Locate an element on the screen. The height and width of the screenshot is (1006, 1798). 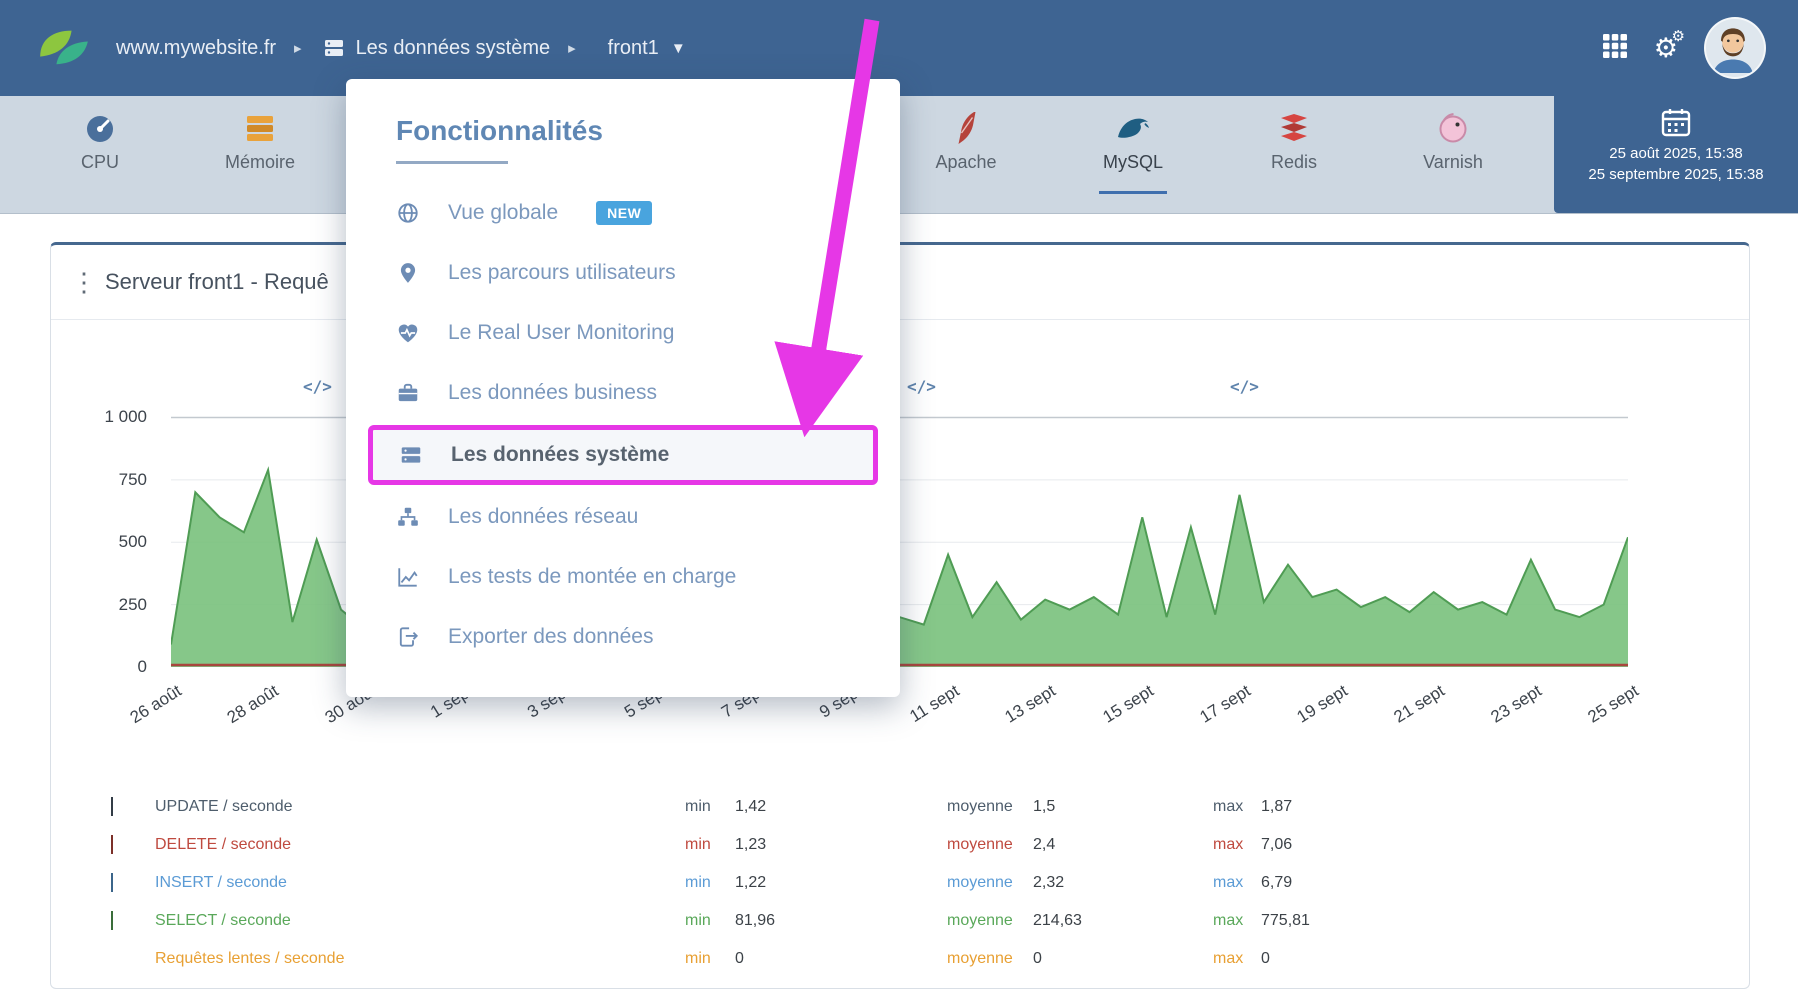
y-axis-label: 1 000 is located at coordinates (125, 417).